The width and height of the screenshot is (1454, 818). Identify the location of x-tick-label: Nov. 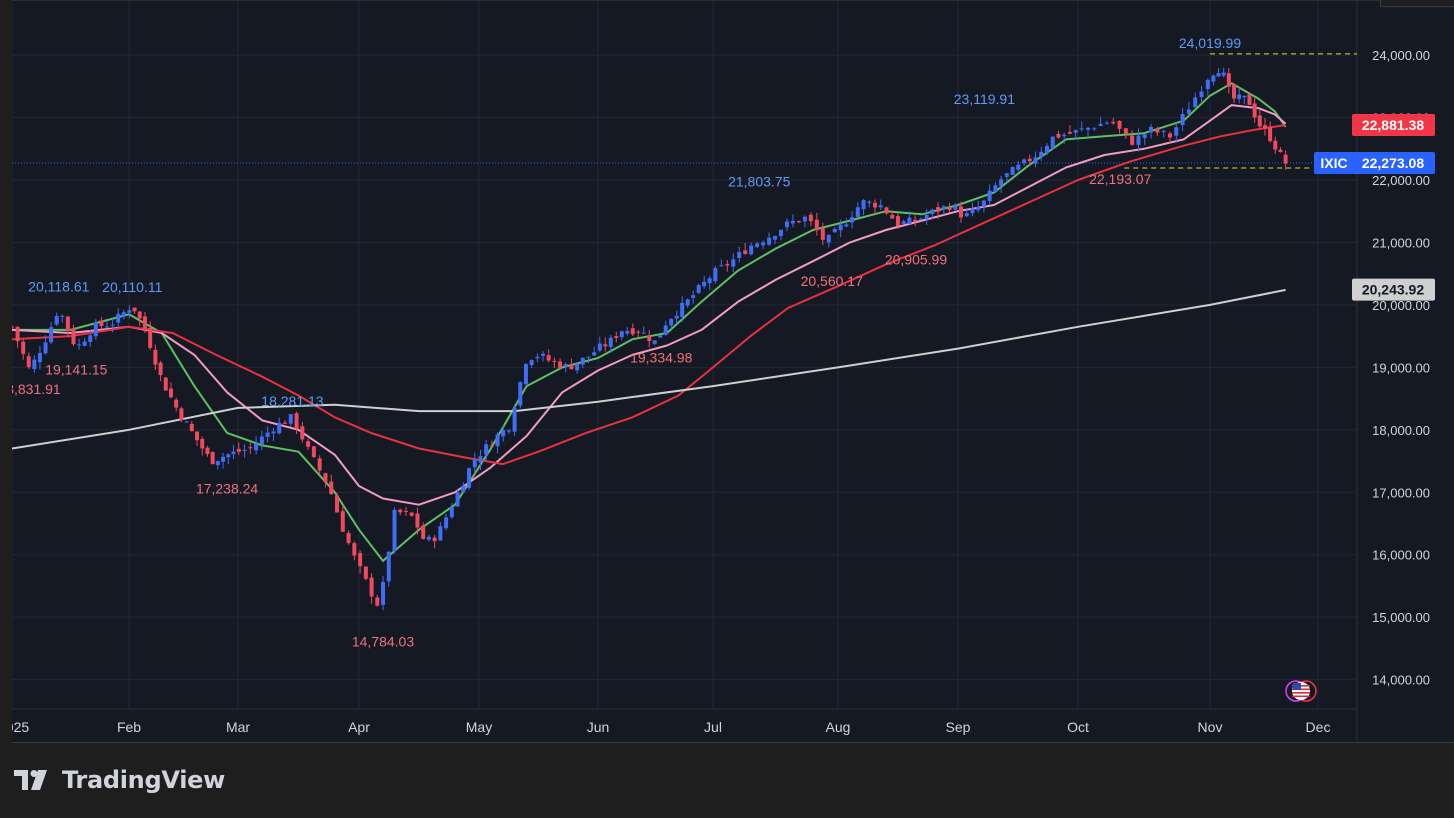
(1210, 727).